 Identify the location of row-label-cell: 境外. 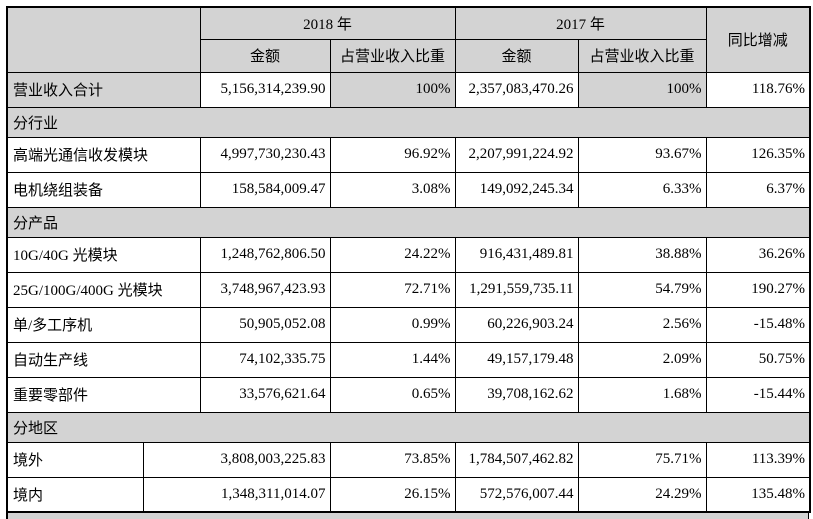
(75, 459).